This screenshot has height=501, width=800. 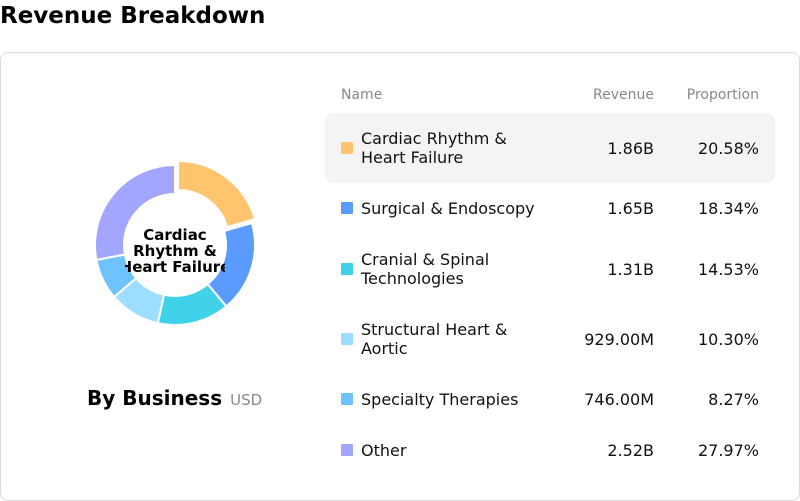 I want to click on revenue-value: 2.52B, so click(x=630, y=450).